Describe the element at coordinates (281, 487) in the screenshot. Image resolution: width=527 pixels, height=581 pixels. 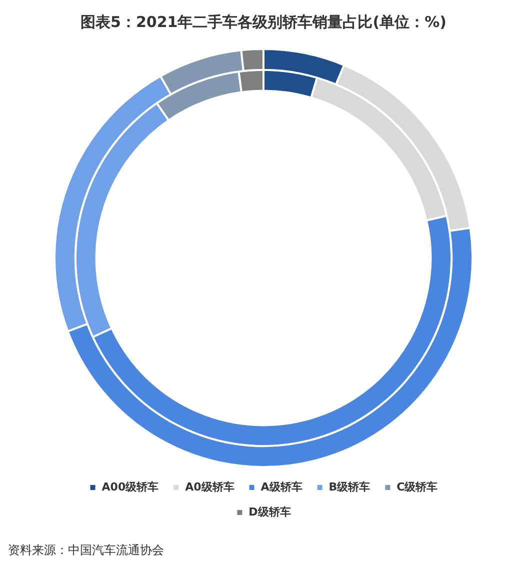
I see `legend-label: A级轿车` at that location.